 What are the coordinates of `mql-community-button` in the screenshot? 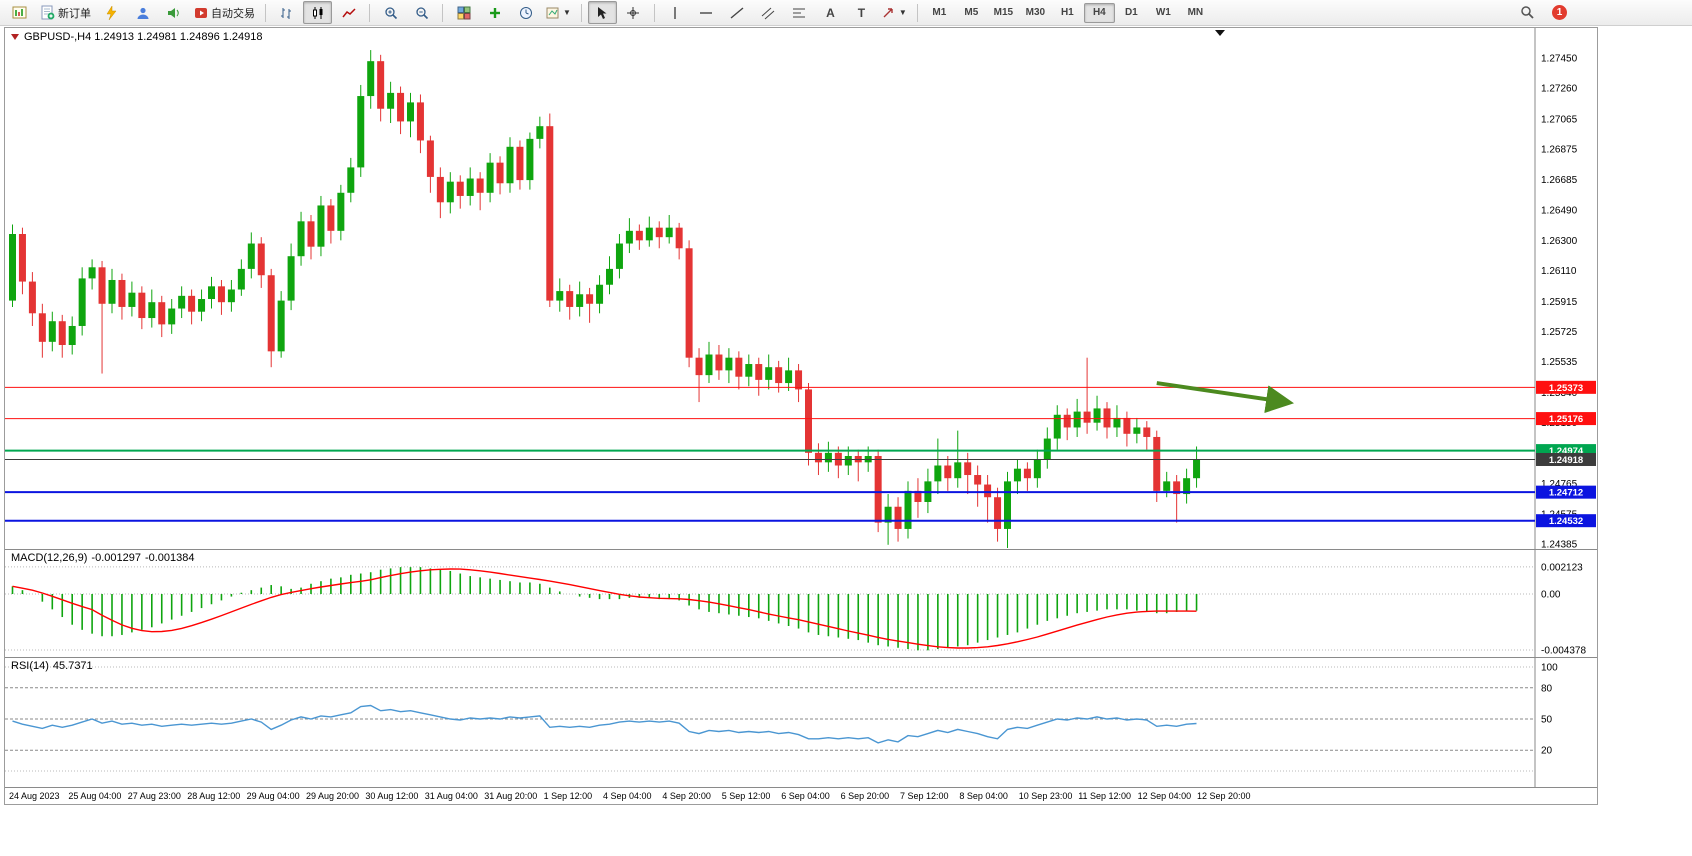 It's located at (111, 12).